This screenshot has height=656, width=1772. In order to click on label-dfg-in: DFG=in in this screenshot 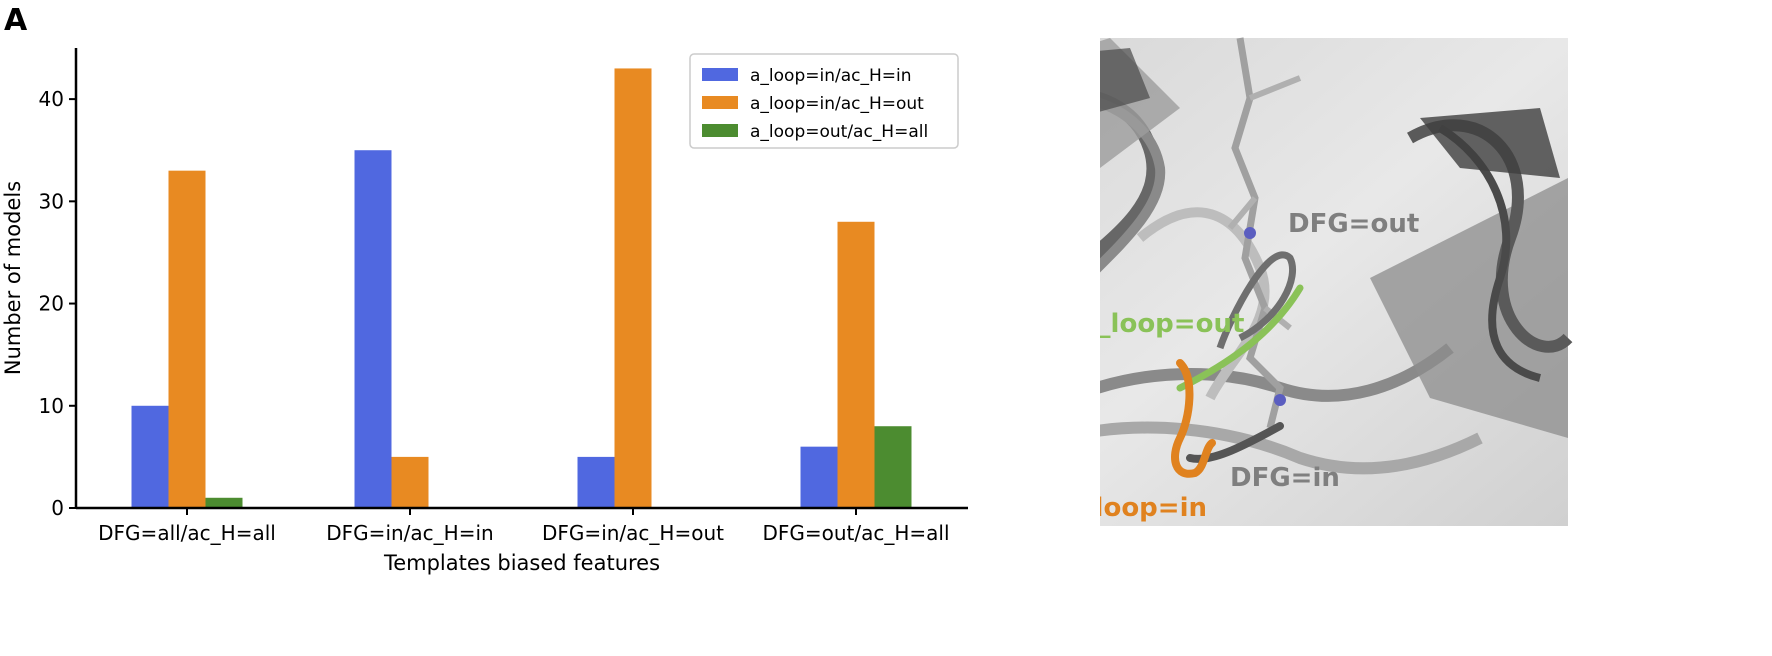, I will do `click(1285, 478)`.